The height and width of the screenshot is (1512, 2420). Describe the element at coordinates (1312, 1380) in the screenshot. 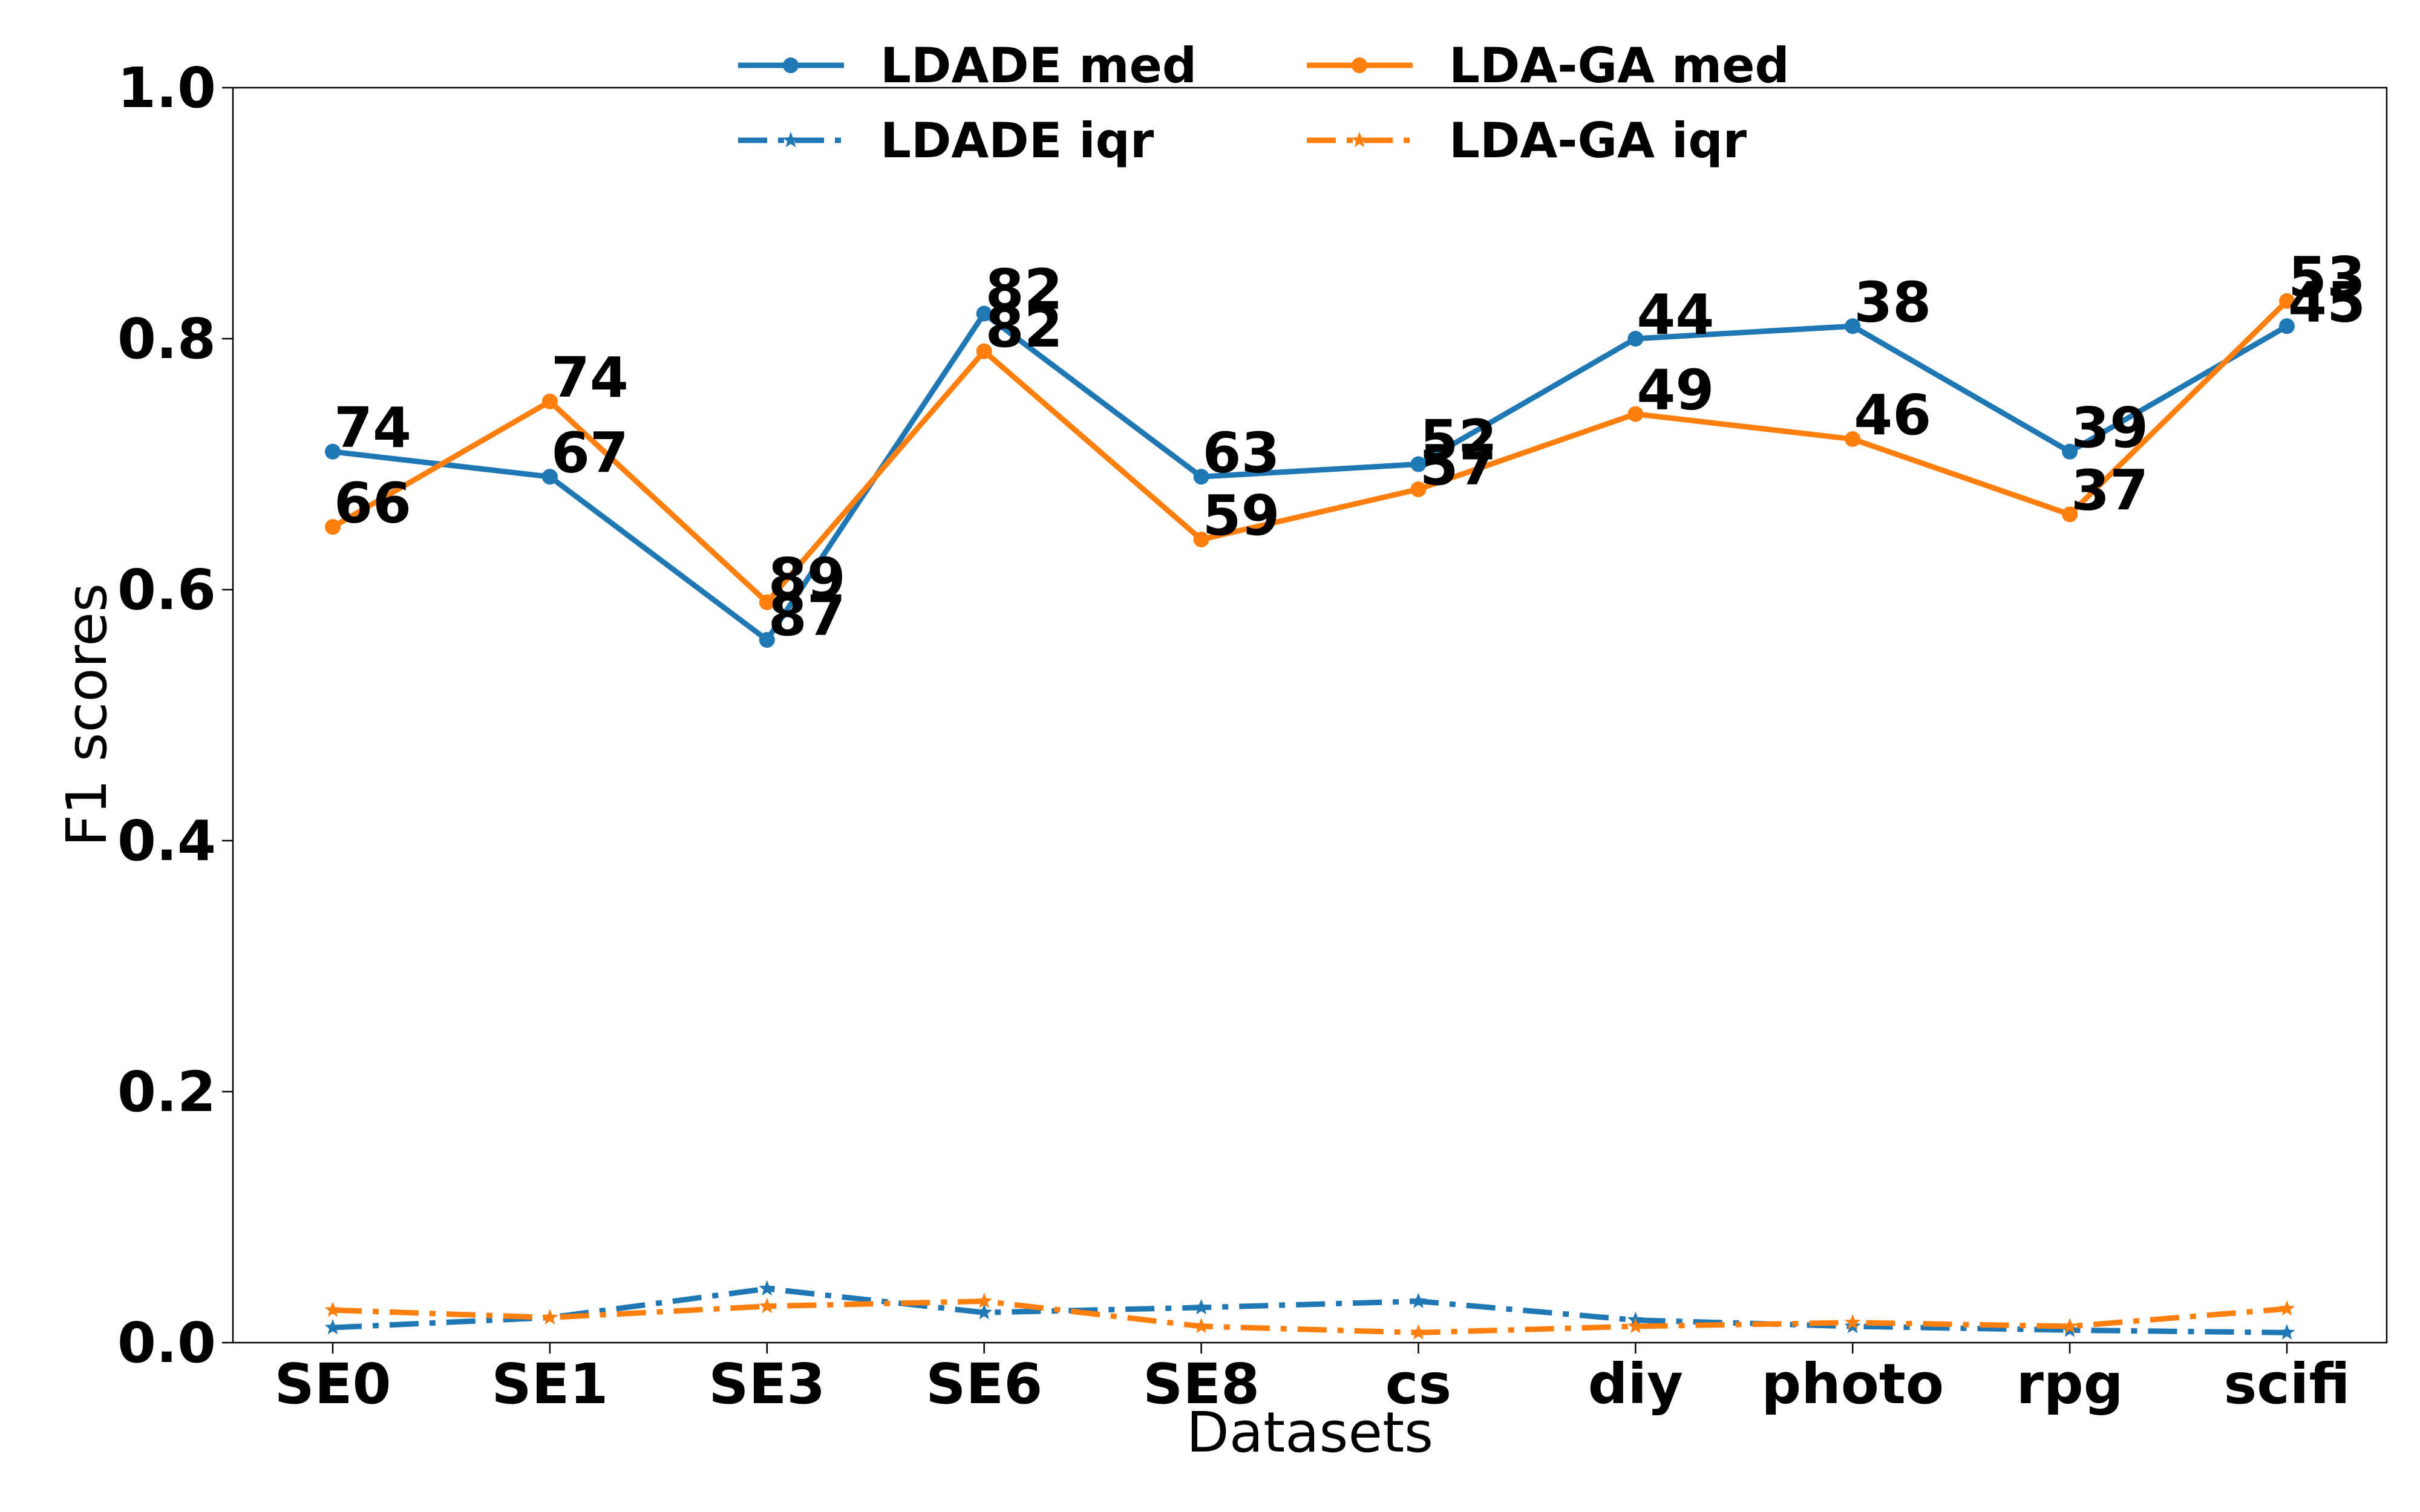

I see `x-axis: SE0 SE1 SE3 SE6 SE8 cs diy photo rpg scifi` at that location.